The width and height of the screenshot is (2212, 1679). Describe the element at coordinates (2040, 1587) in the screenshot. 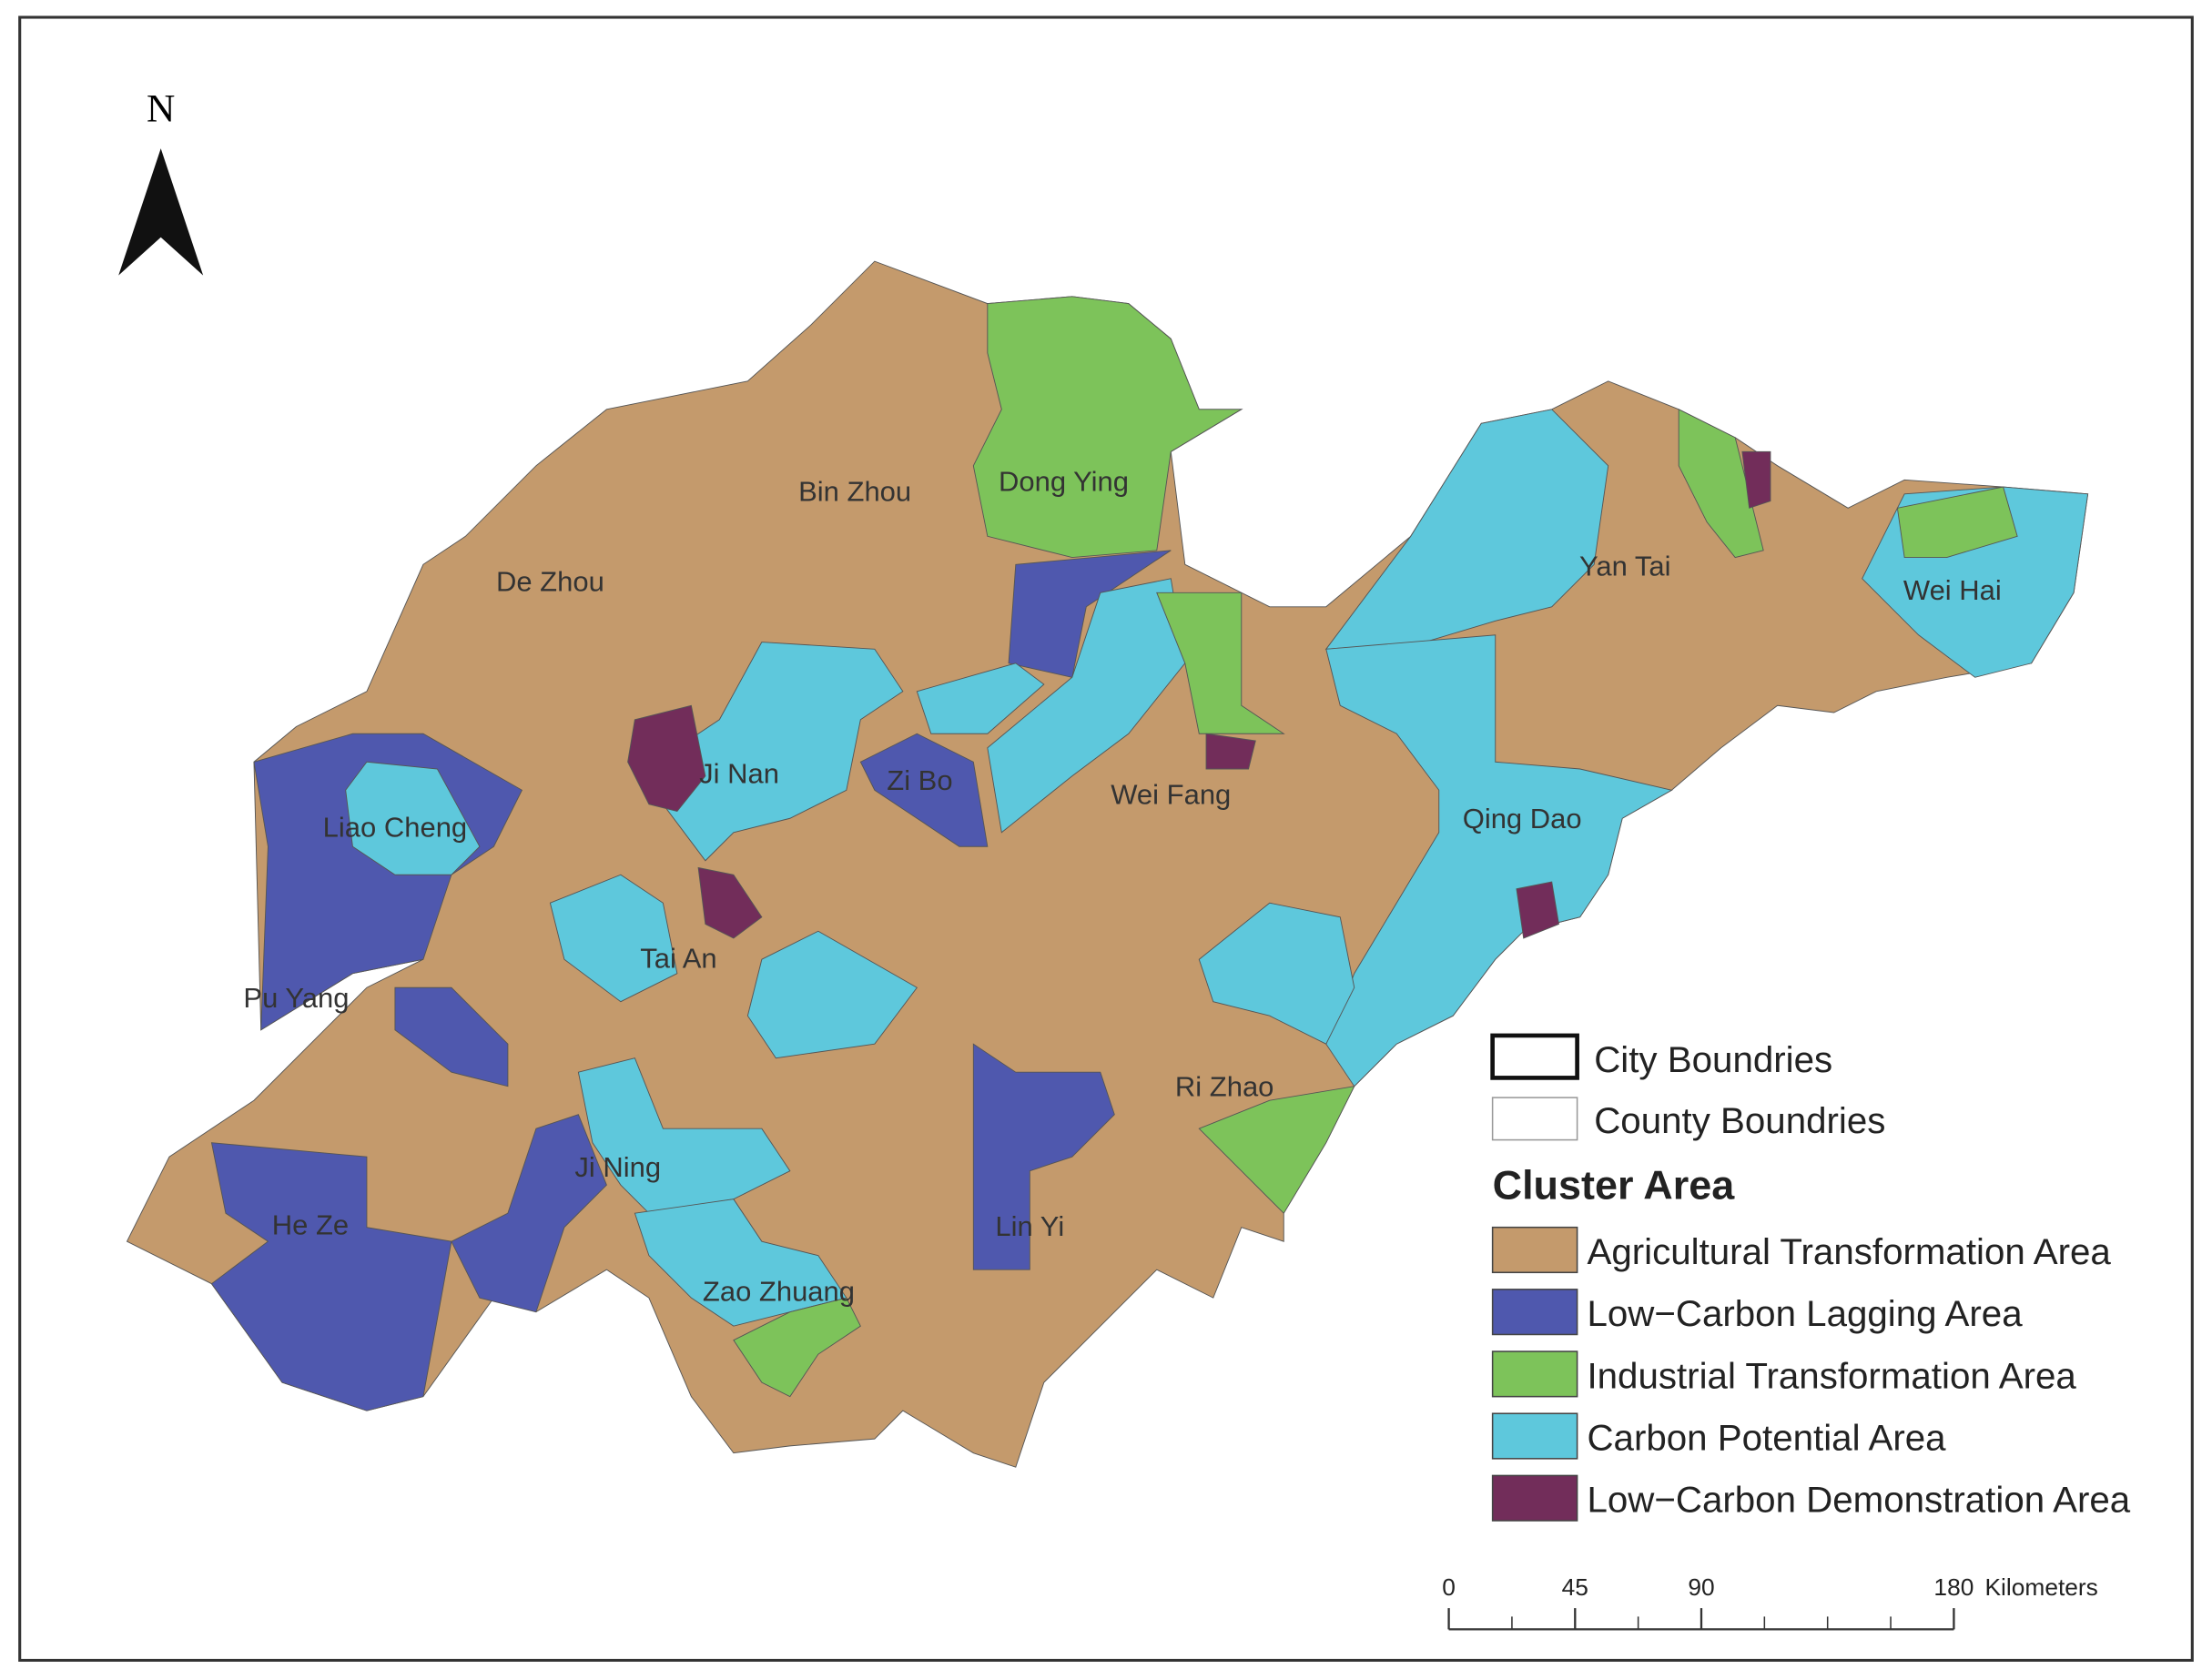

I see `scale-unit: Kilometers` at that location.